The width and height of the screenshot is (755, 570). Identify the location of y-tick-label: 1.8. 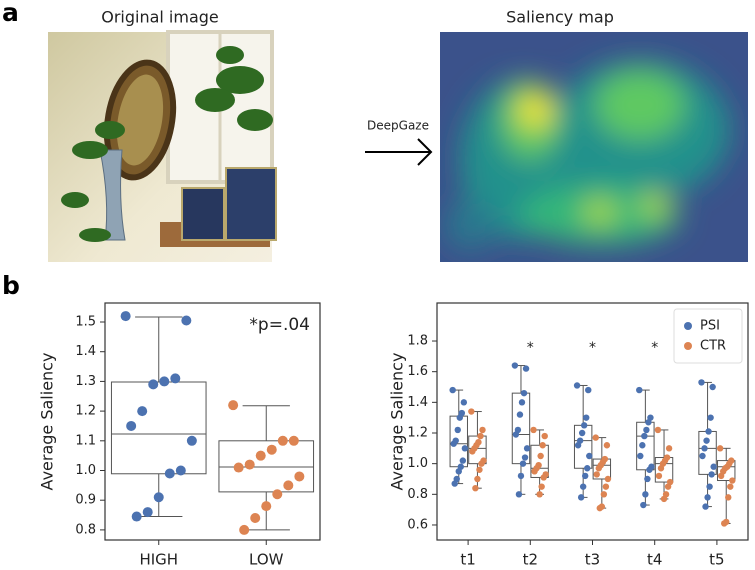
(417, 341).